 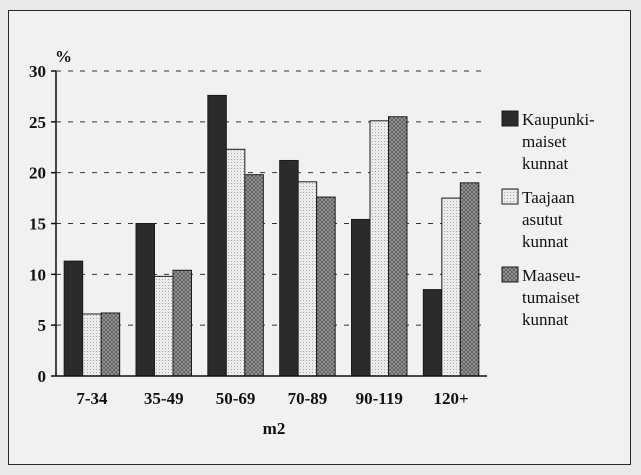 I want to click on y-tick-label: 25, so click(x=37, y=122).